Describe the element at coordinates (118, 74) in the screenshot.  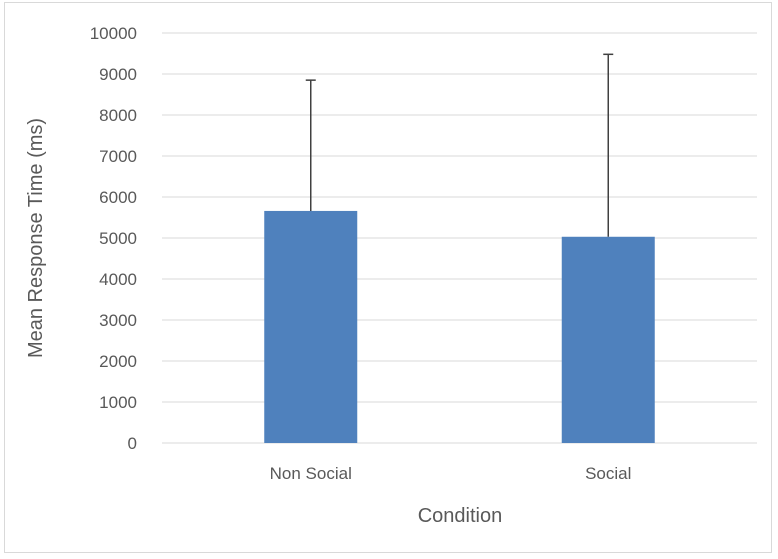
I see `y-tick-label: 9000` at that location.